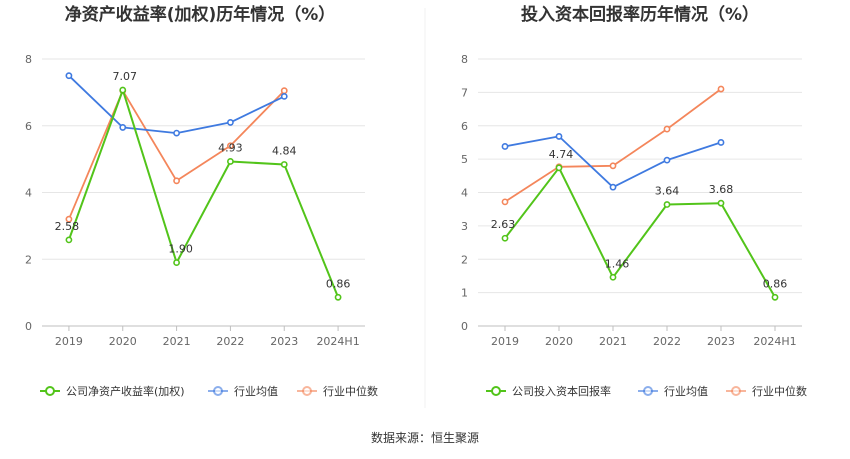 This screenshot has height=459, width=850. Describe the element at coordinates (503, 224) in the screenshot. I see `data-label: 2.63` at that location.